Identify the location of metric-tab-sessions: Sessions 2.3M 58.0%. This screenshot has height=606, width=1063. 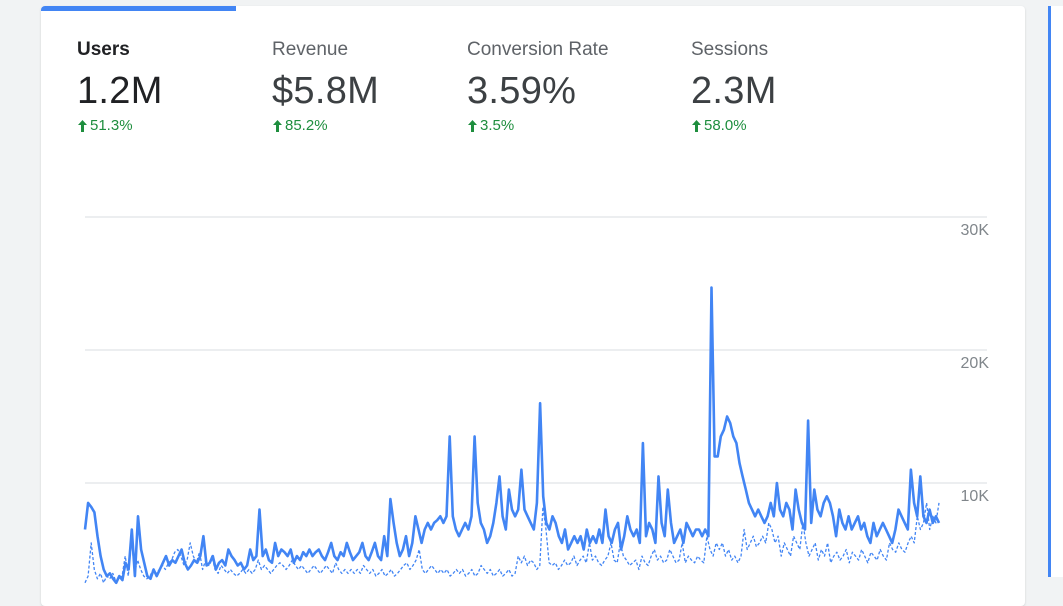
(734, 87).